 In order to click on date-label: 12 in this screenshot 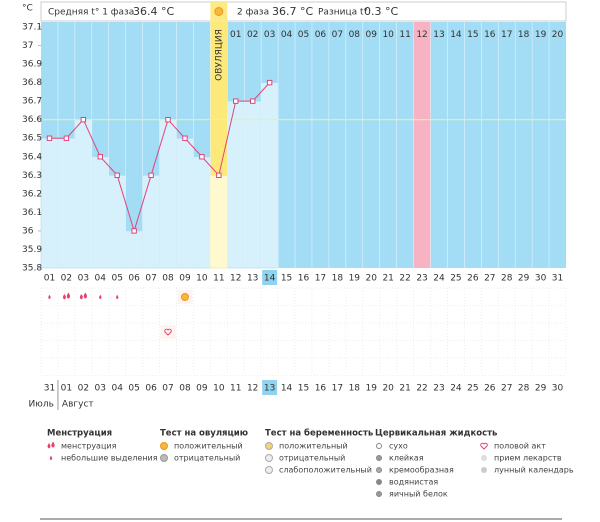, I will do `click(252, 389)`.